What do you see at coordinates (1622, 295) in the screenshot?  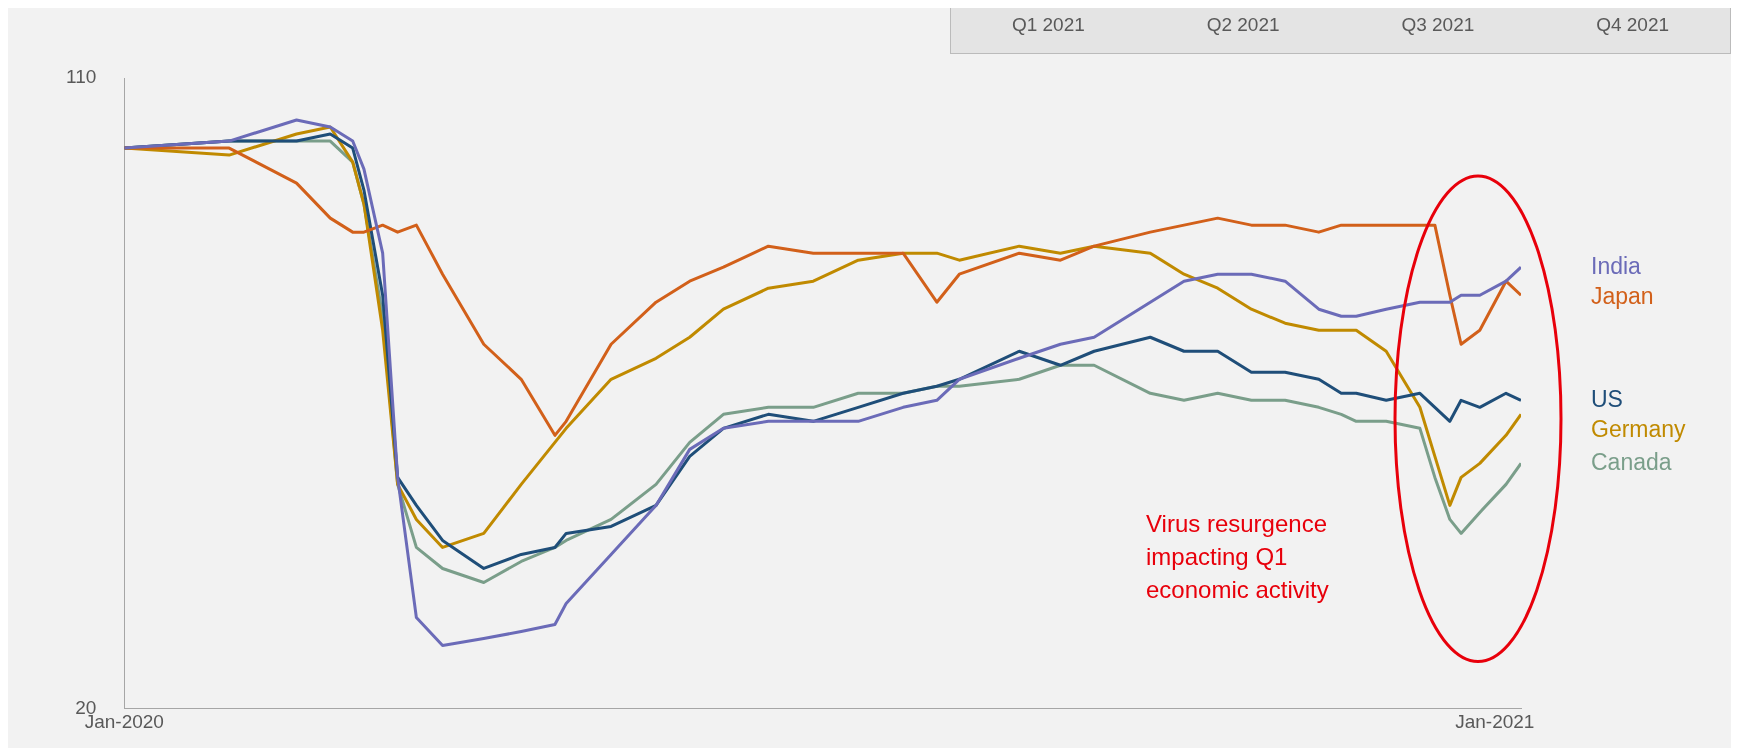 I see `text: Japan` at bounding box center [1622, 295].